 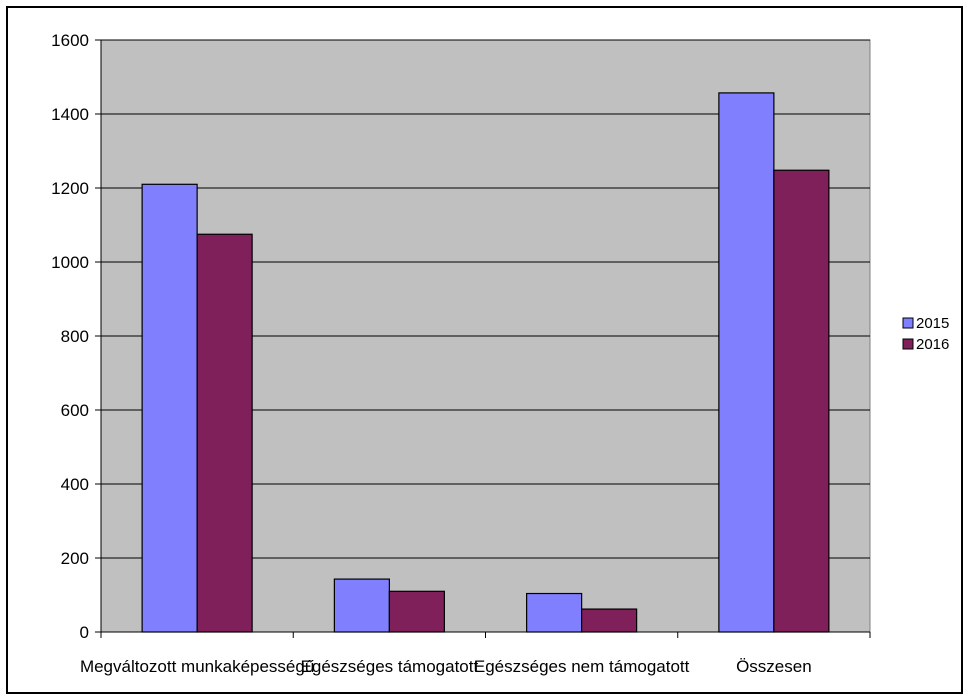 I want to click on legend-swatch-2016, so click(x=908, y=344).